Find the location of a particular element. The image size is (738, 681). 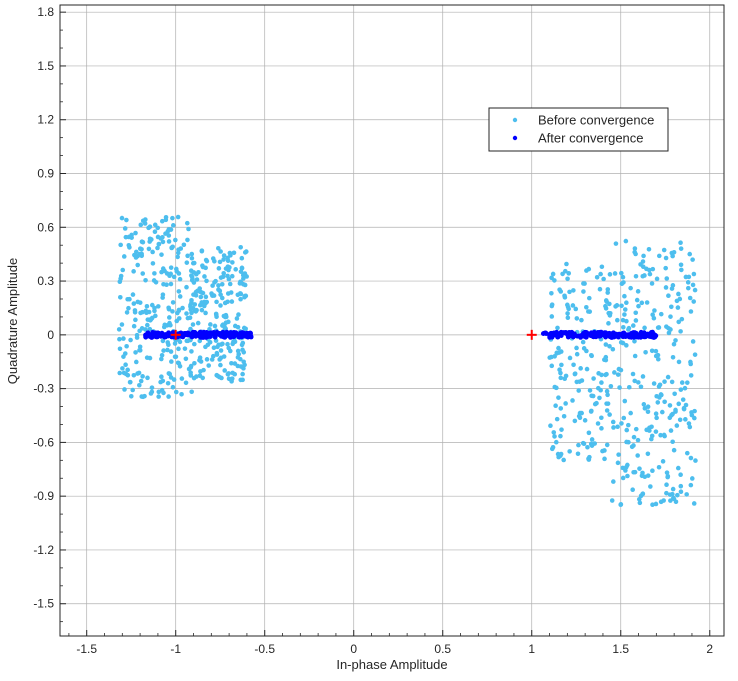

y-tick-label: 0.6 is located at coordinates (45, 227).